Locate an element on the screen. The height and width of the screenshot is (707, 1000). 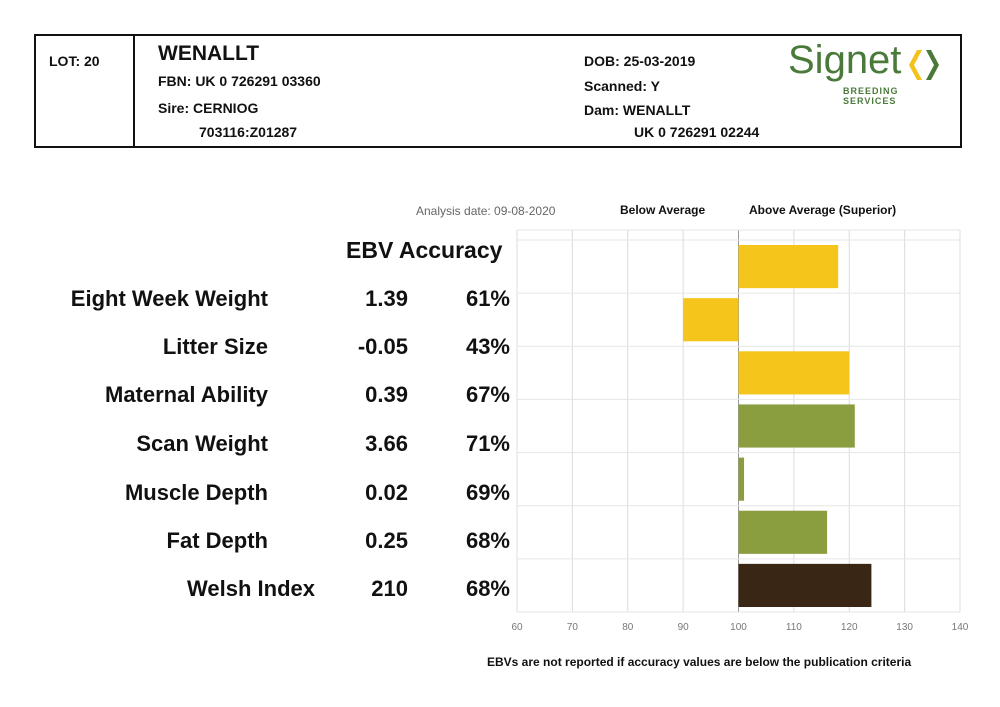
x-tick-label: 90 is located at coordinates (684, 627).